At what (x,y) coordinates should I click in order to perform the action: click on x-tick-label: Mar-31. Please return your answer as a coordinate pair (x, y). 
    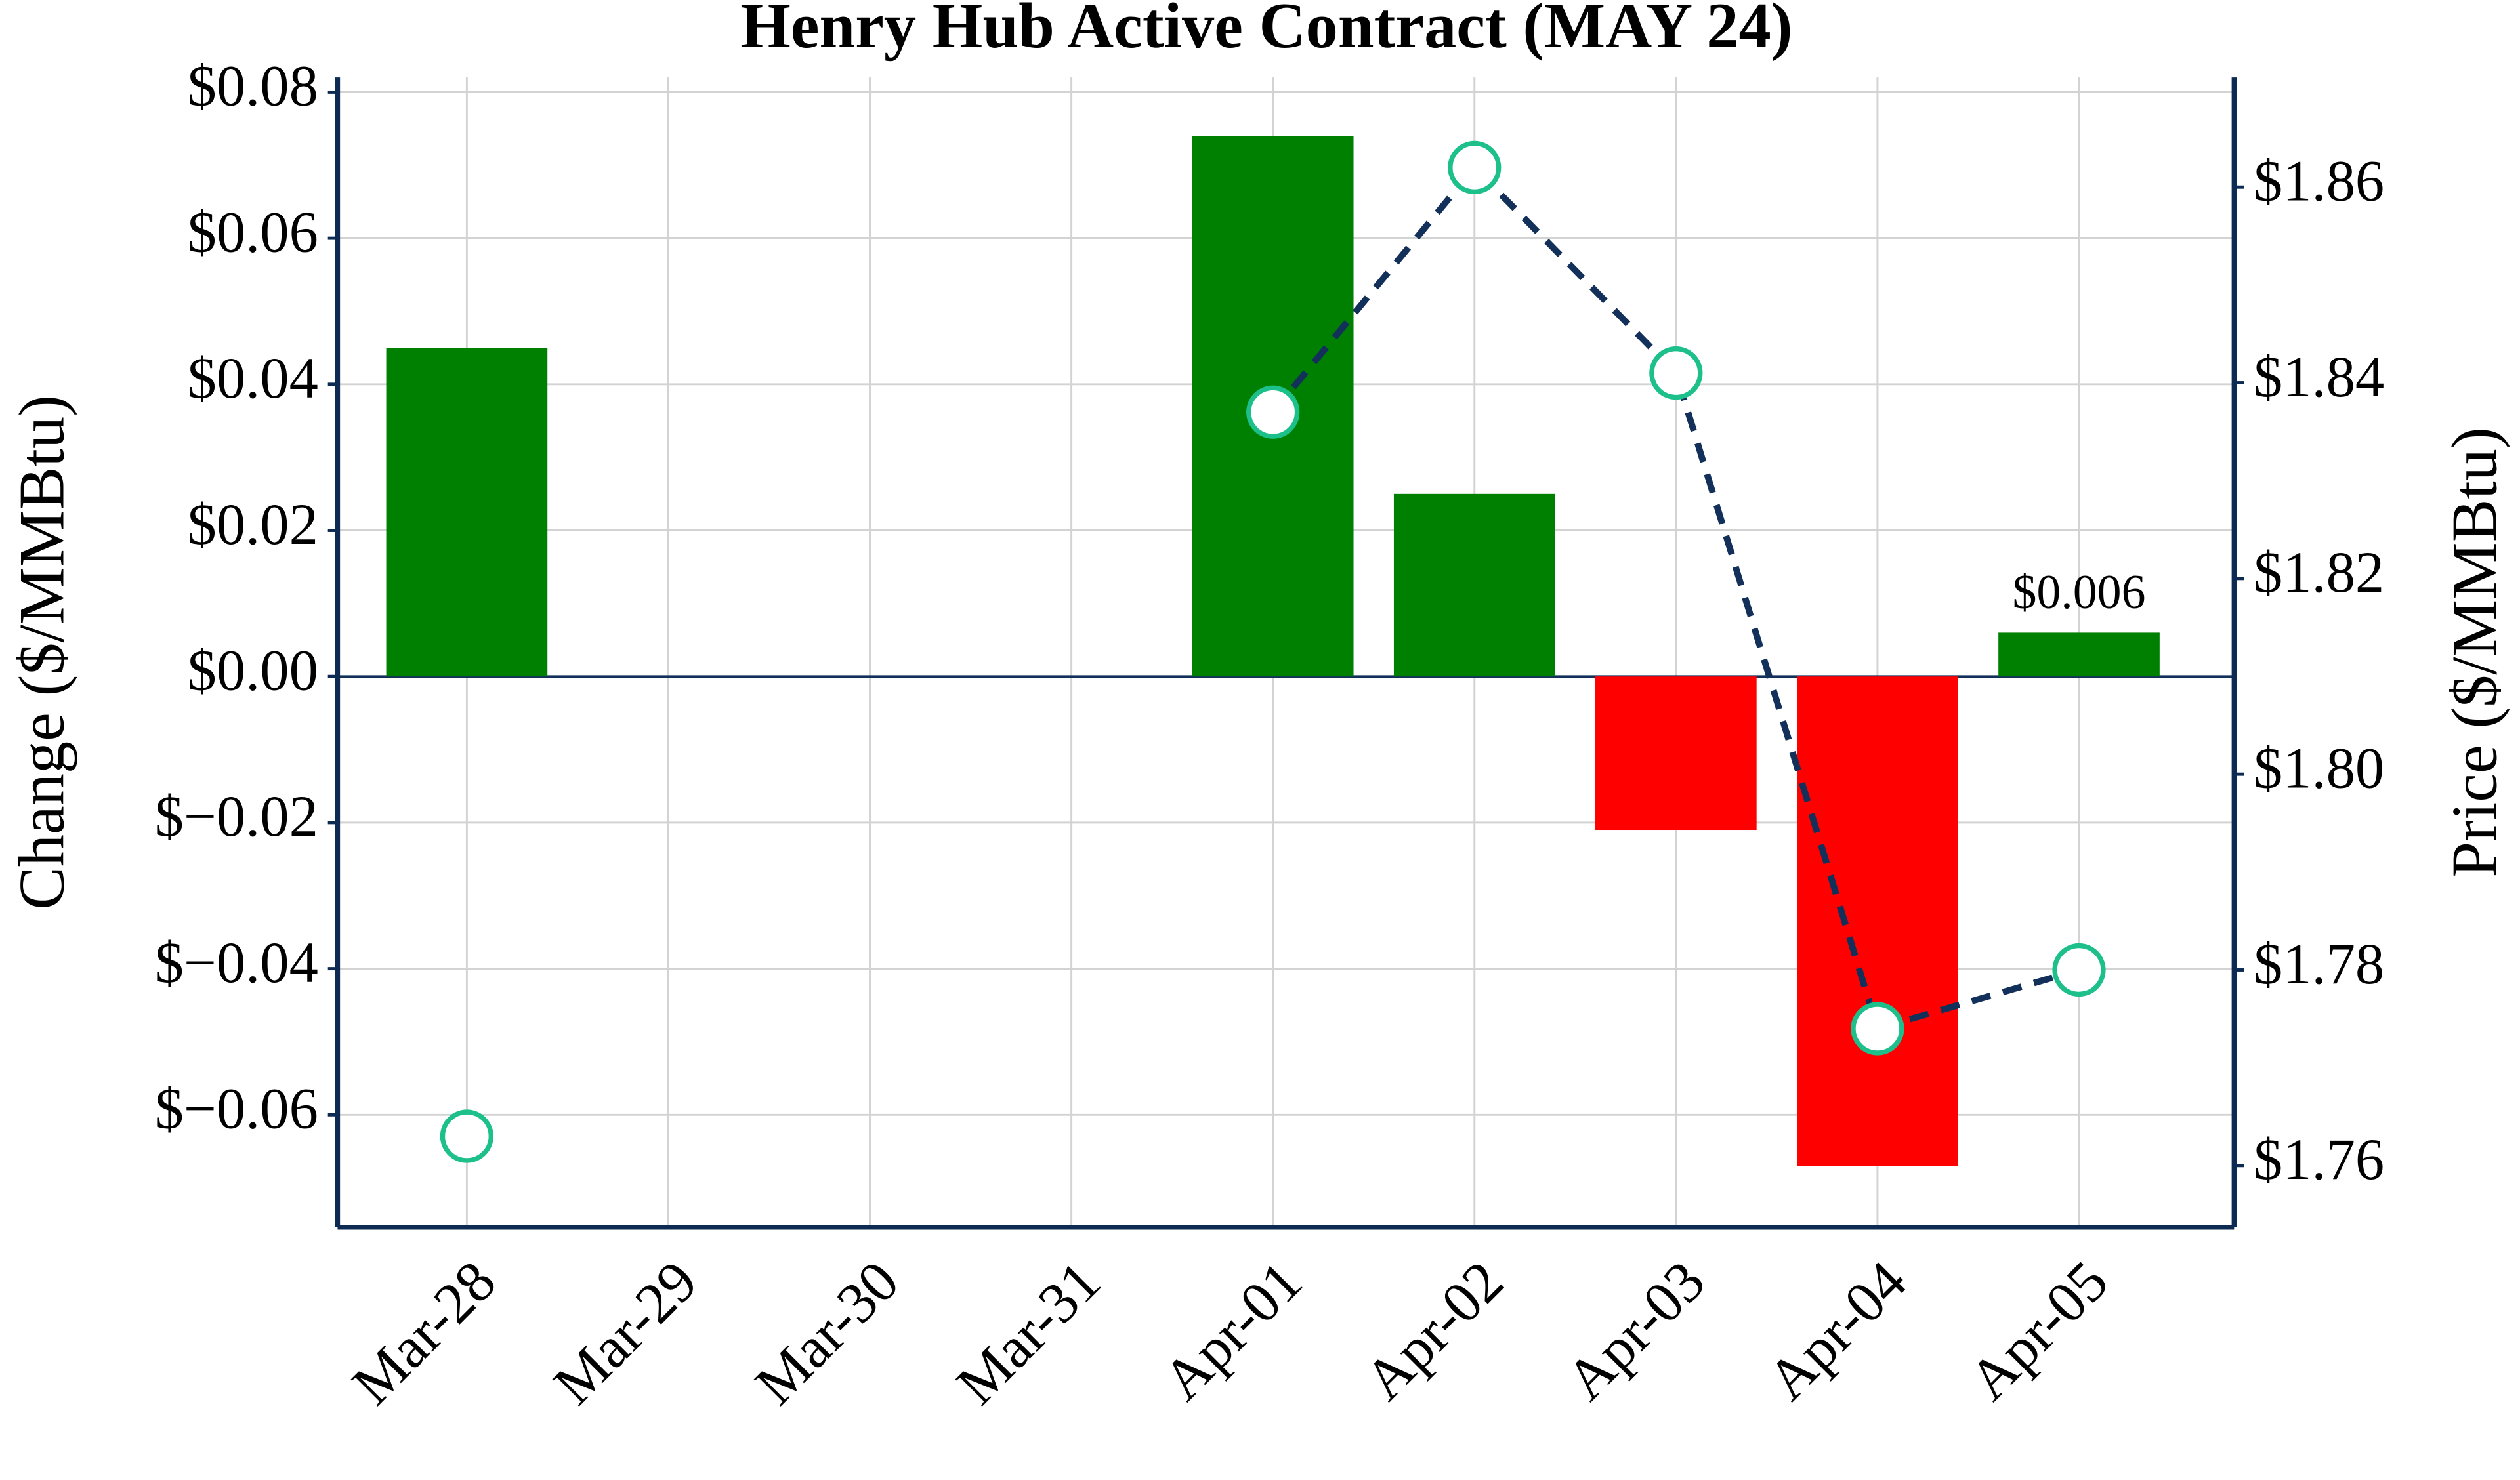
    Looking at the image, I should click on (1029, 1333).